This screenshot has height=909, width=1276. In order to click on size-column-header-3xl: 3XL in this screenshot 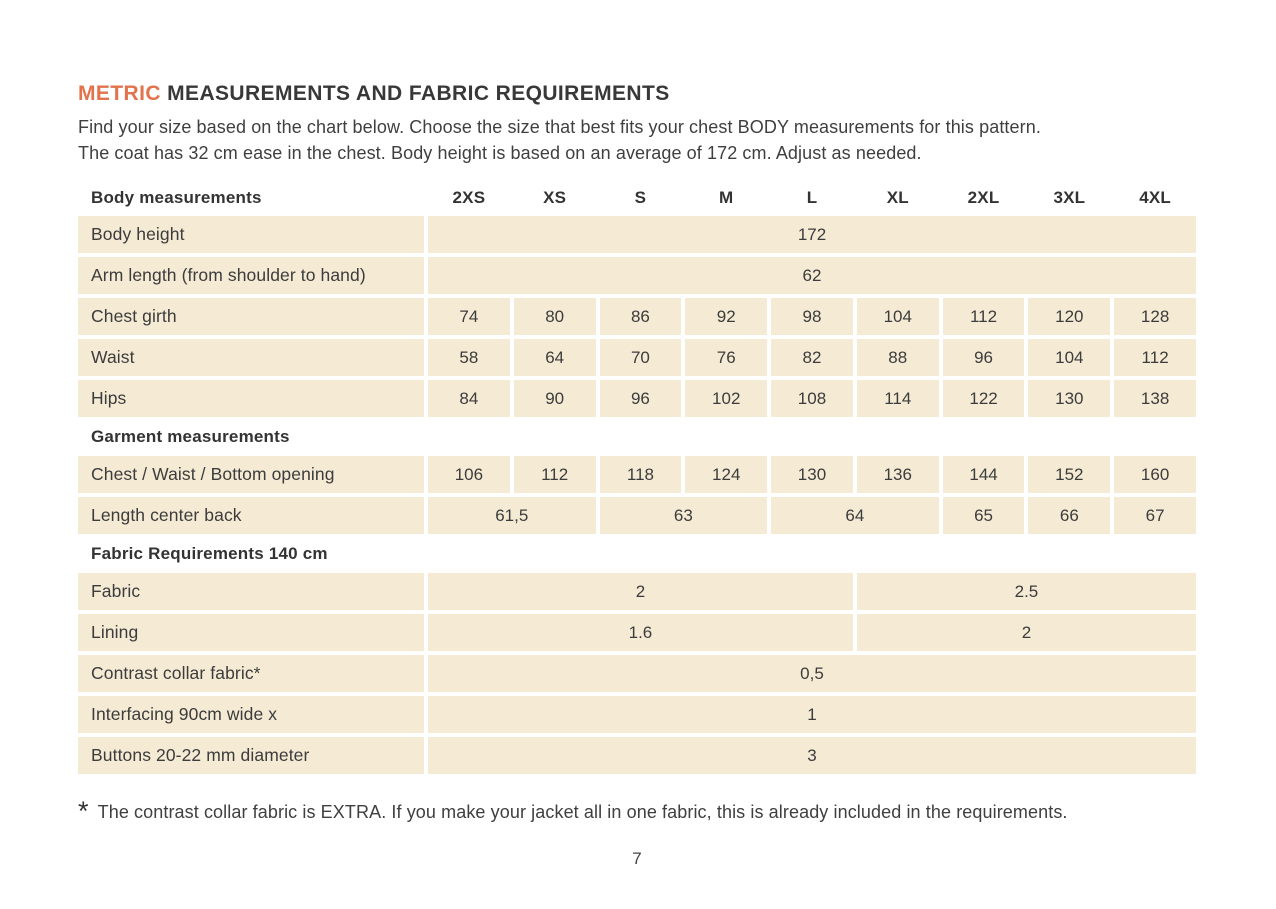, I will do `click(1069, 197)`.